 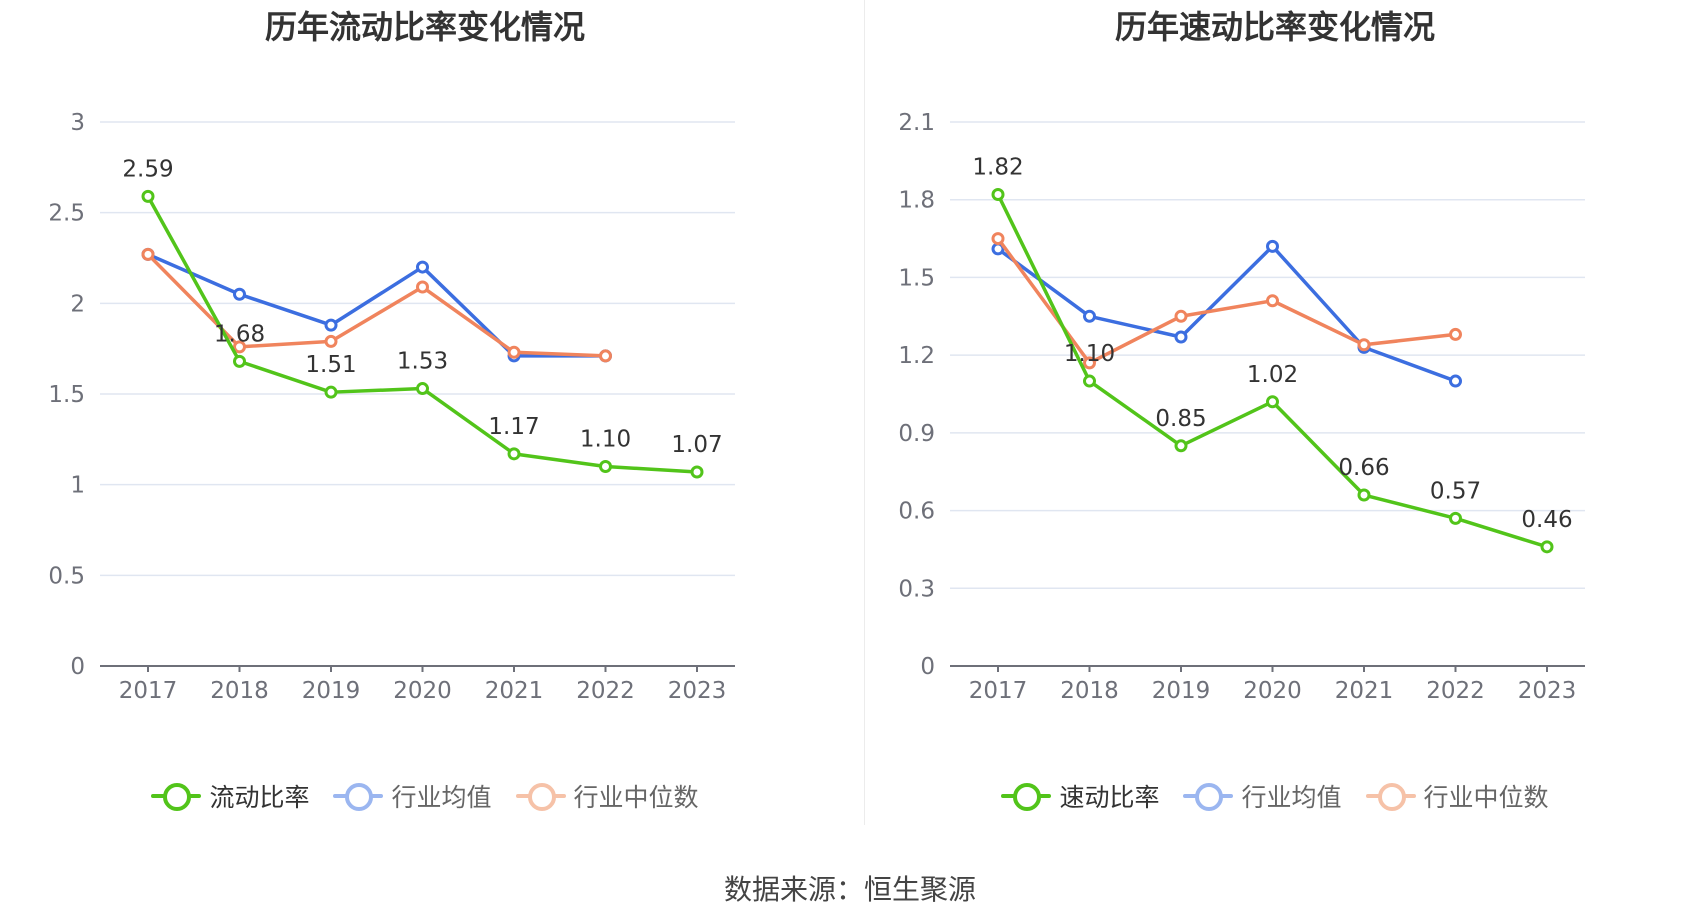 What do you see at coordinates (916, 201) in the screenshot?
I see `y-tick-label: 1.8` at bounding box center [916, 201].